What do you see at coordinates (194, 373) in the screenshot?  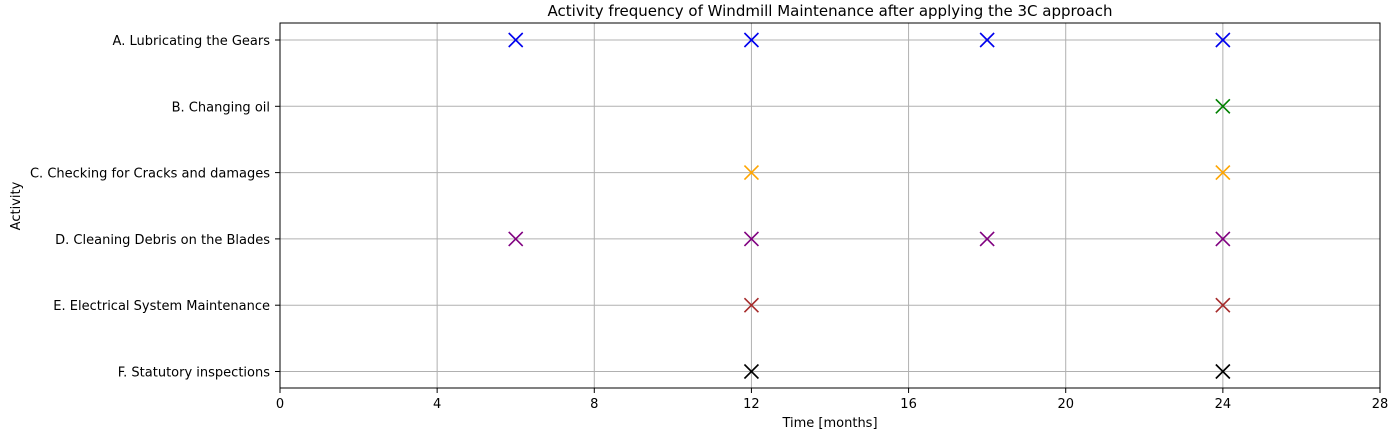 I see `y-tick-label: F. Statutory inspections` at bounding box center [194, 373].